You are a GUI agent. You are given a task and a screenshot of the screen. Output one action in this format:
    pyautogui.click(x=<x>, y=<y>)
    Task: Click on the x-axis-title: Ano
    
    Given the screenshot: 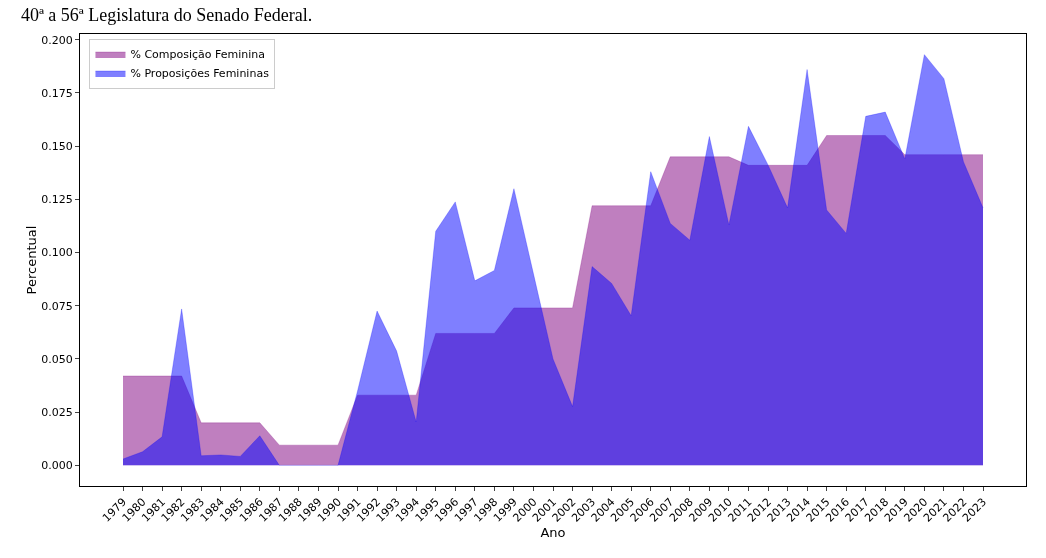 What is the action you would take?
    pyautogui.click(x=553, y=532)
    